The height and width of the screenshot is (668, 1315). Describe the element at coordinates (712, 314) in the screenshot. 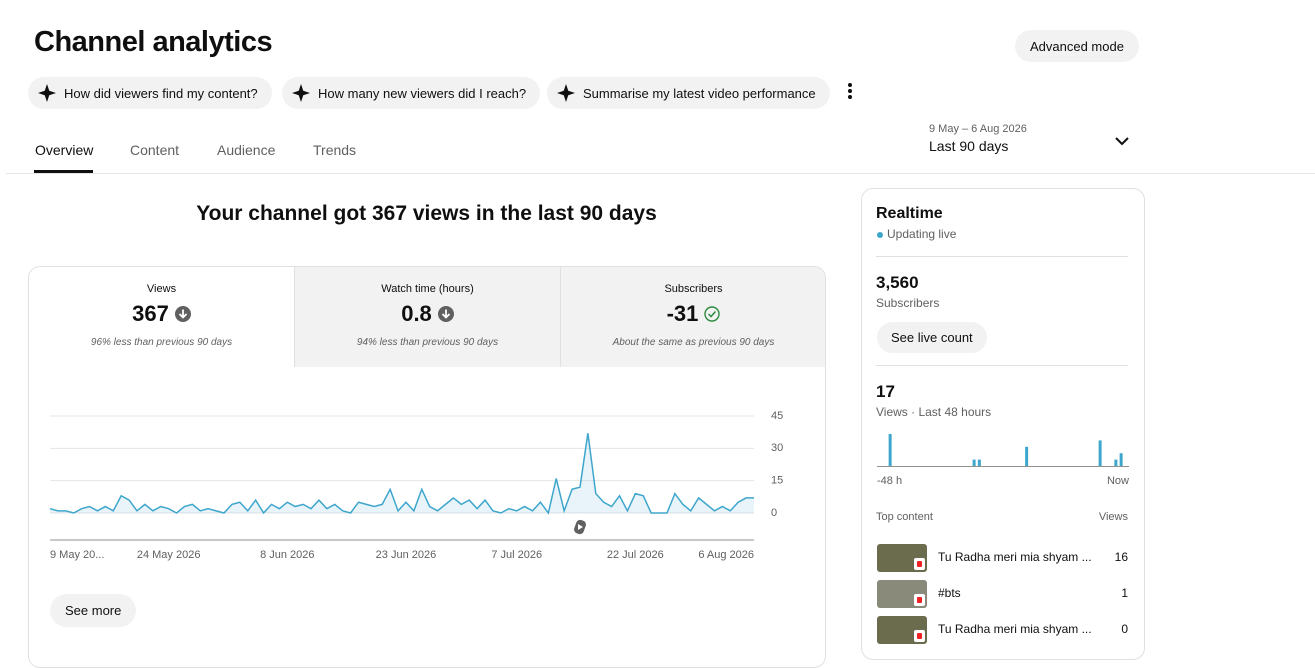

I see `check-icon` at that location.